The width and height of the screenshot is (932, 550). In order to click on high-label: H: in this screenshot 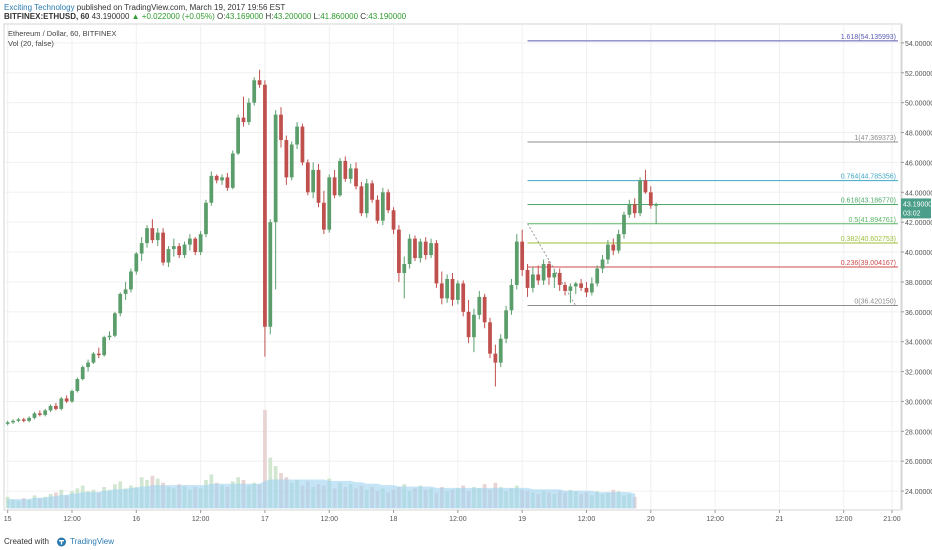, I will do `click(269, 16)`.